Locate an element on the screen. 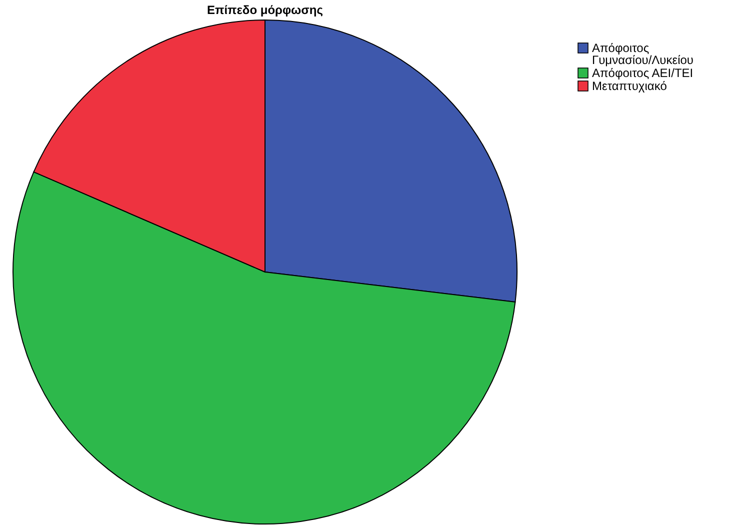 This screenshot has width=752, height=526. legend-label: Απόφοιτος ΑΕΙ/ΤΕΙ is located at coordinates (643, 73).